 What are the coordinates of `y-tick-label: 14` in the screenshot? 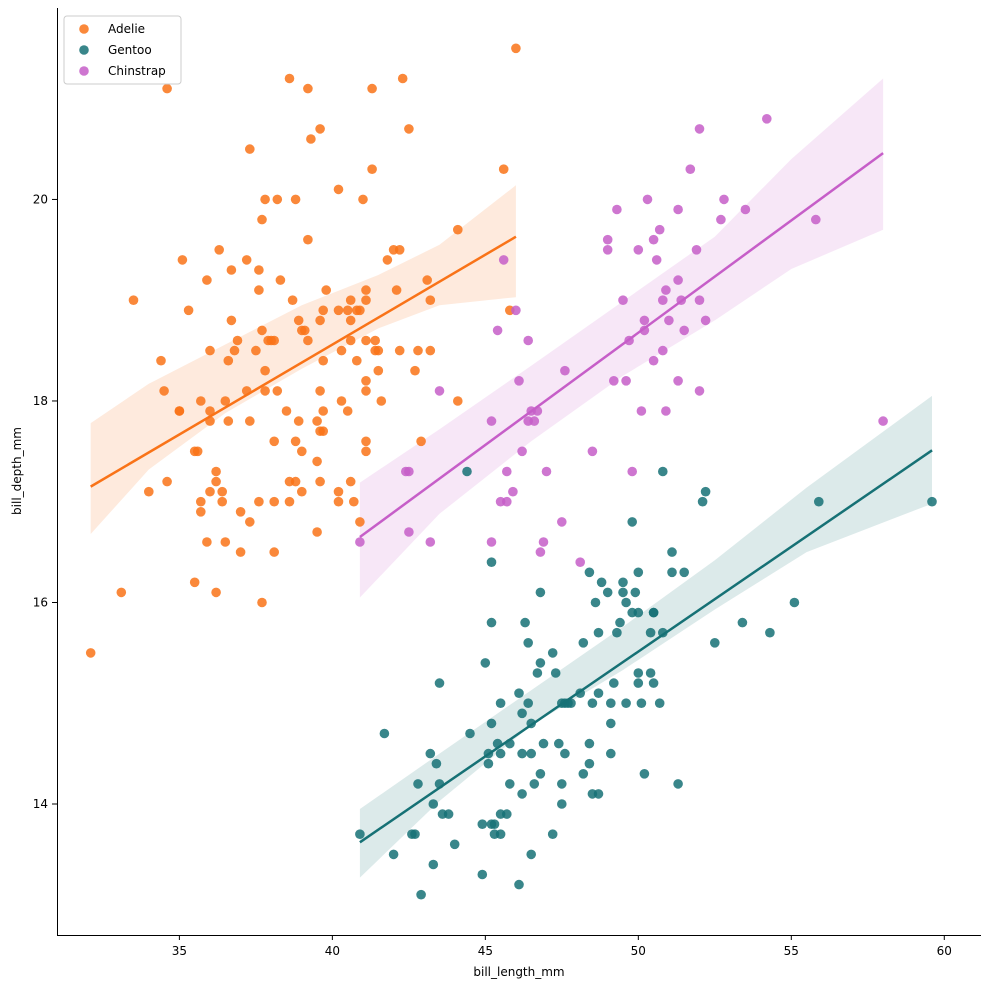 It's located at (40, 804).